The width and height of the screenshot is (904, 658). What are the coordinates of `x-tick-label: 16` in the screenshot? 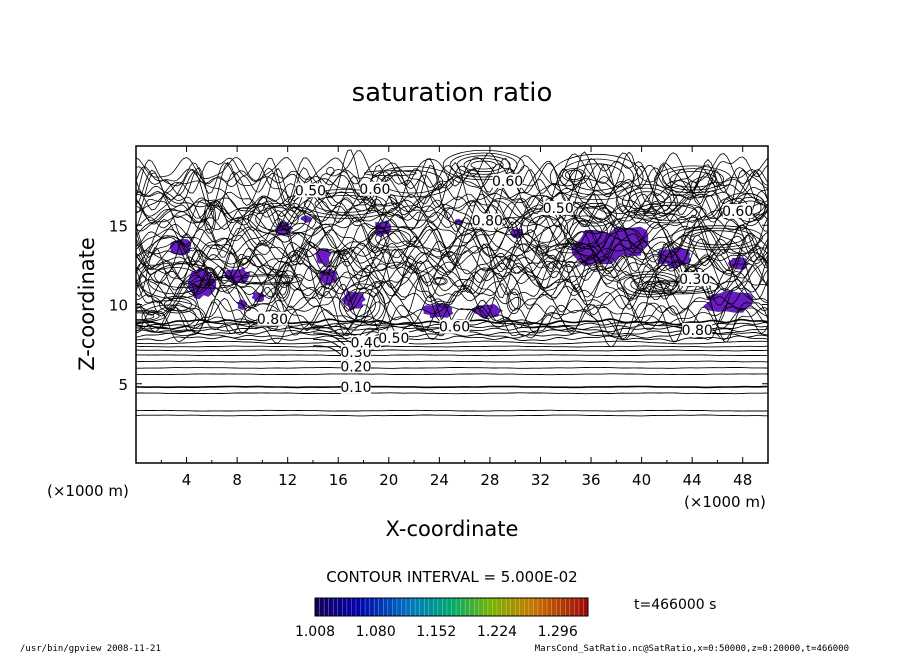 It's located at (338, 480).